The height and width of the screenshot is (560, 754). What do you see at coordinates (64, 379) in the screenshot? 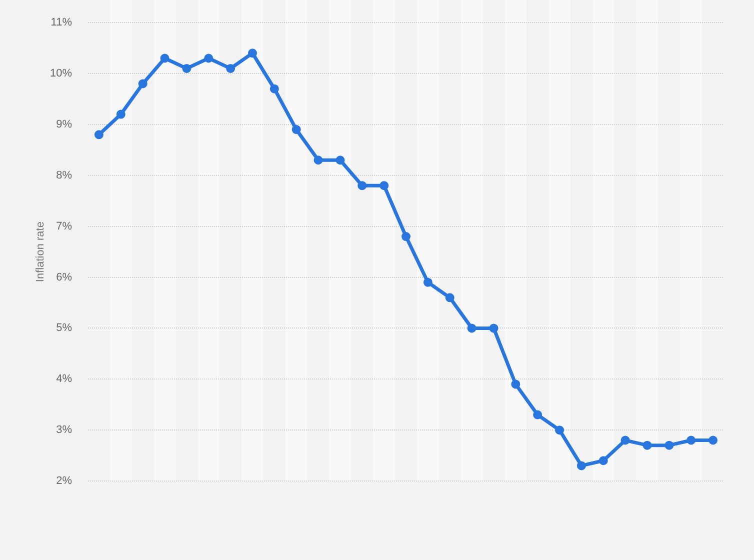
I see `y-tick-label: 4%` at bounding box center [64, 379].